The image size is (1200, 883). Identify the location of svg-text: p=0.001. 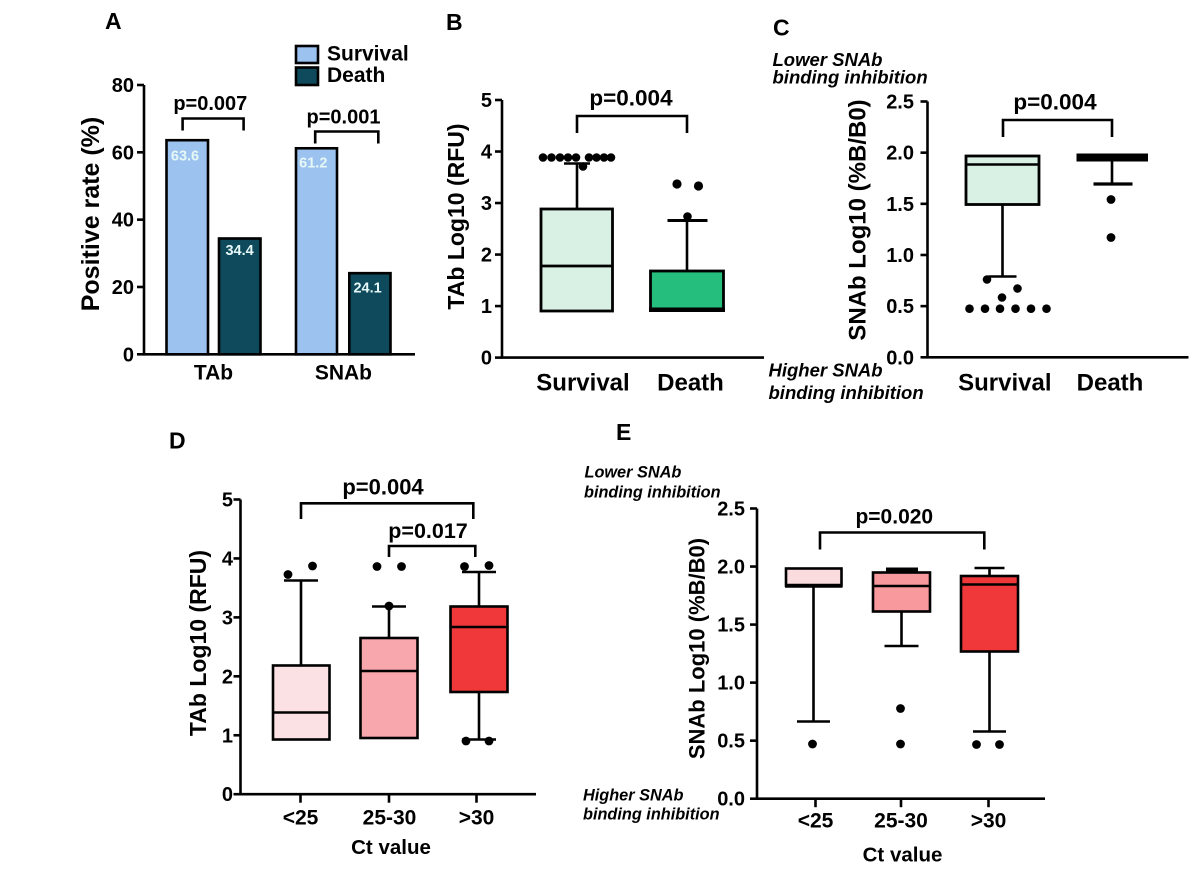
(344, 118).